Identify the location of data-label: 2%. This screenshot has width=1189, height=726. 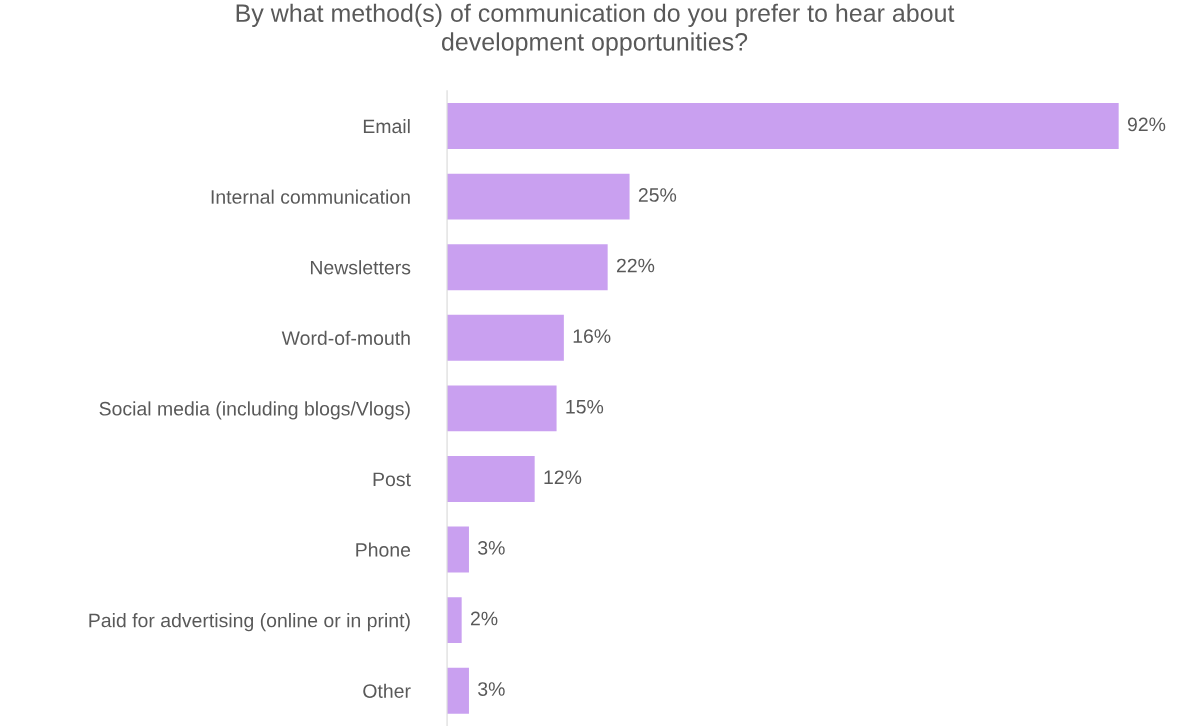
(484, 618).